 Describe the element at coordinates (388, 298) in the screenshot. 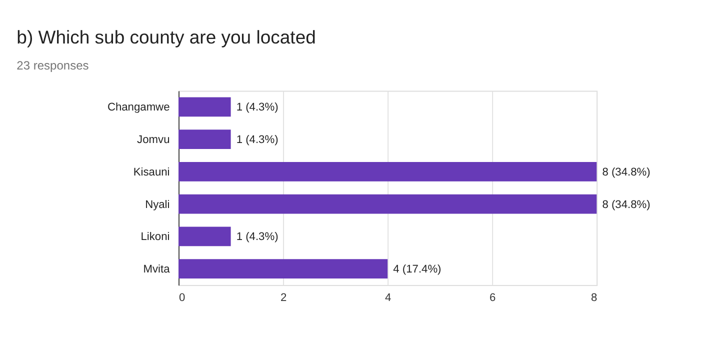

I see `x-tick-label: 4` at that location.